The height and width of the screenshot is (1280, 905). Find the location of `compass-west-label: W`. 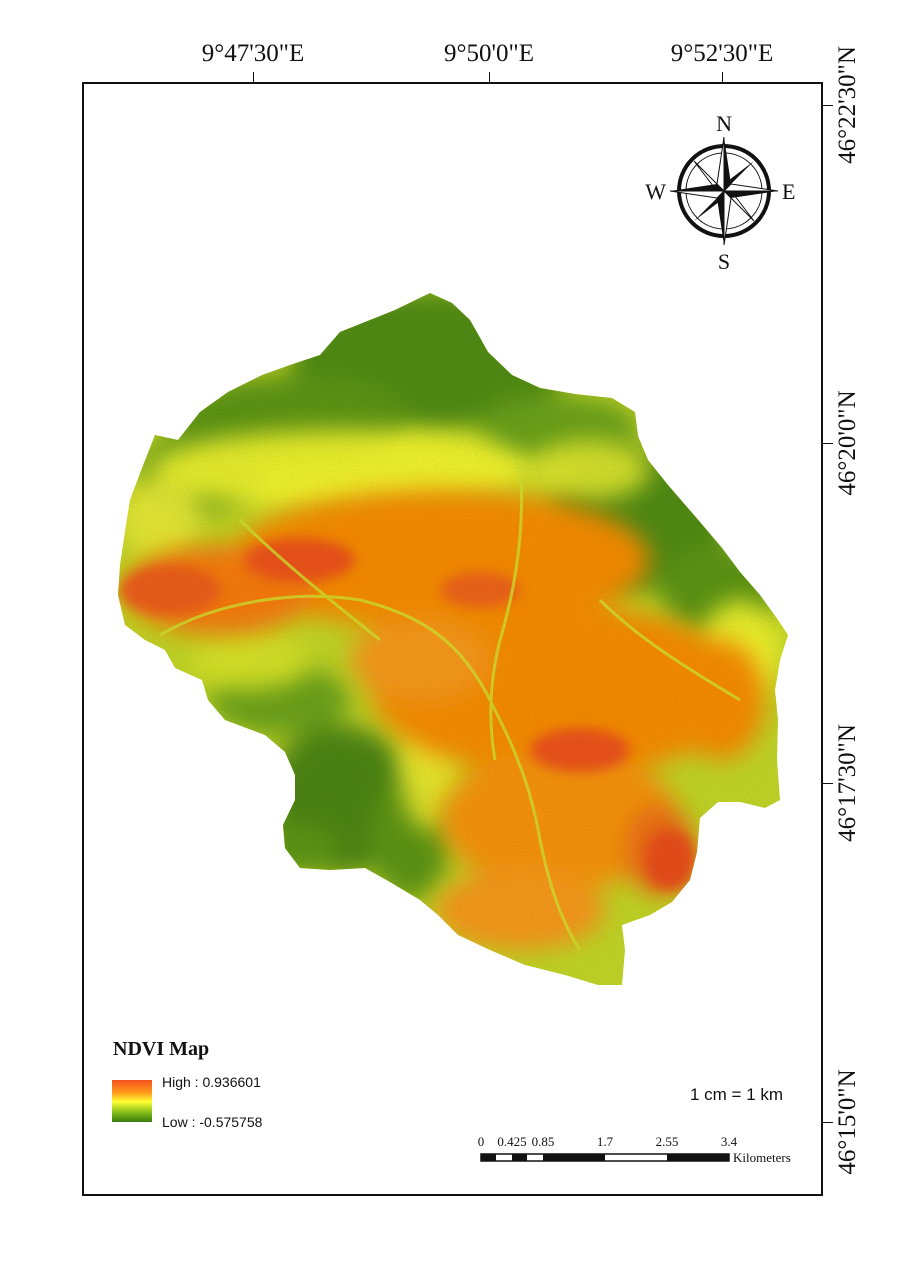

compass-west-label: W is located at coordinates (655, 191).